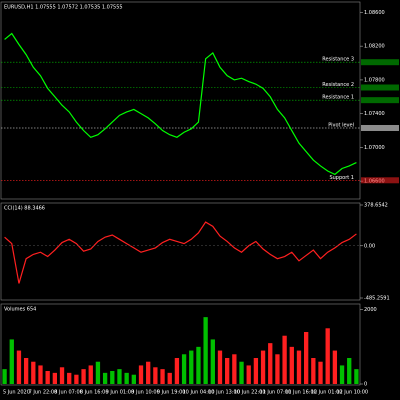 This screenshot has width=400, height=400. Describe the element at coordinates (341, 125) in the screenshot. I see `level-label: Pivot level` at that location.